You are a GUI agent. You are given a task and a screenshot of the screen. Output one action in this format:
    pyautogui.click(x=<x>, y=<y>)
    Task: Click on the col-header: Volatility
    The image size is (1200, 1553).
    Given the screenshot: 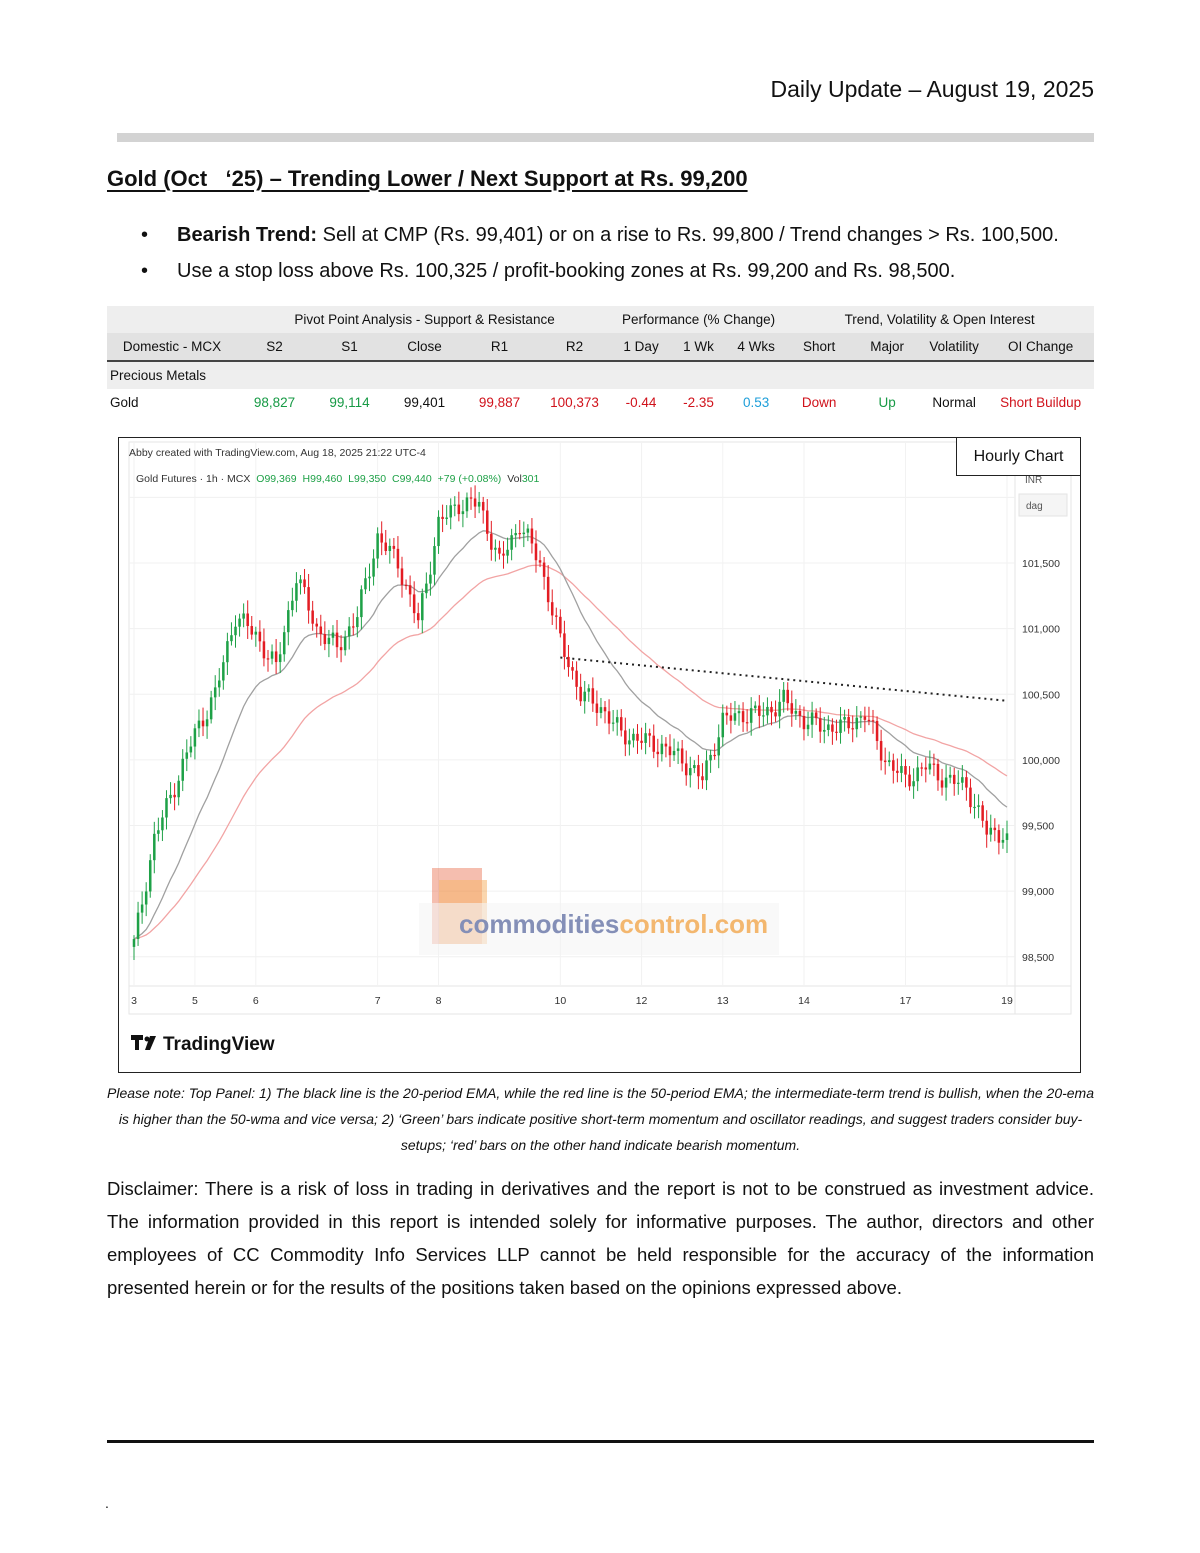 What is the action you would take?
    pyautogui.click(x=954, y=347)
    